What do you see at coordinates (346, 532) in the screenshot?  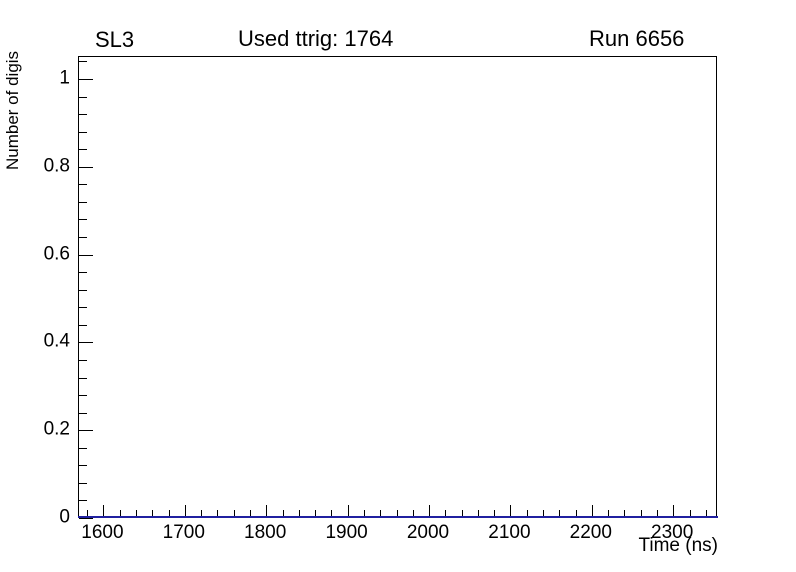 I see `x-tick-label: 1900` at bounding box center [346, 532].